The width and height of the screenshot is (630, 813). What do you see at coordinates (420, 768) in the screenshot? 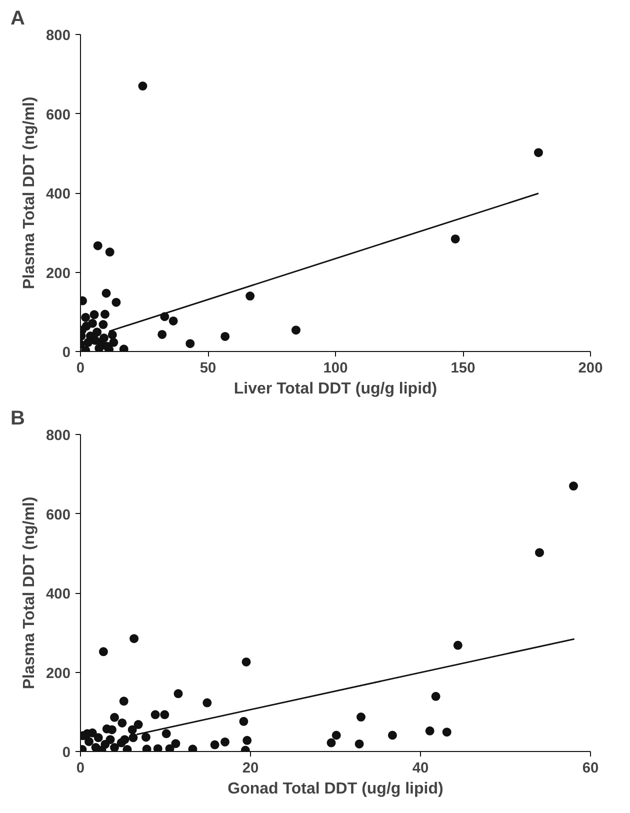
I see `x-tick-label: 40` at bounding box center [420, 768].